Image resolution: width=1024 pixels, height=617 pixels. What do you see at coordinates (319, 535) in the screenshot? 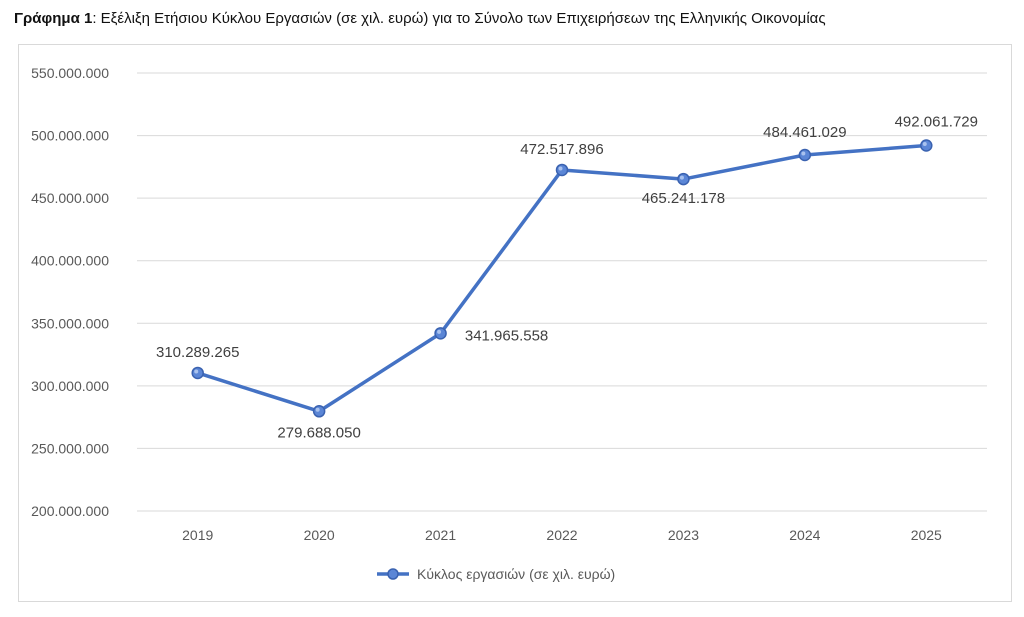
I see `x-tick-label: 2020` at bounding box center [319, 535].